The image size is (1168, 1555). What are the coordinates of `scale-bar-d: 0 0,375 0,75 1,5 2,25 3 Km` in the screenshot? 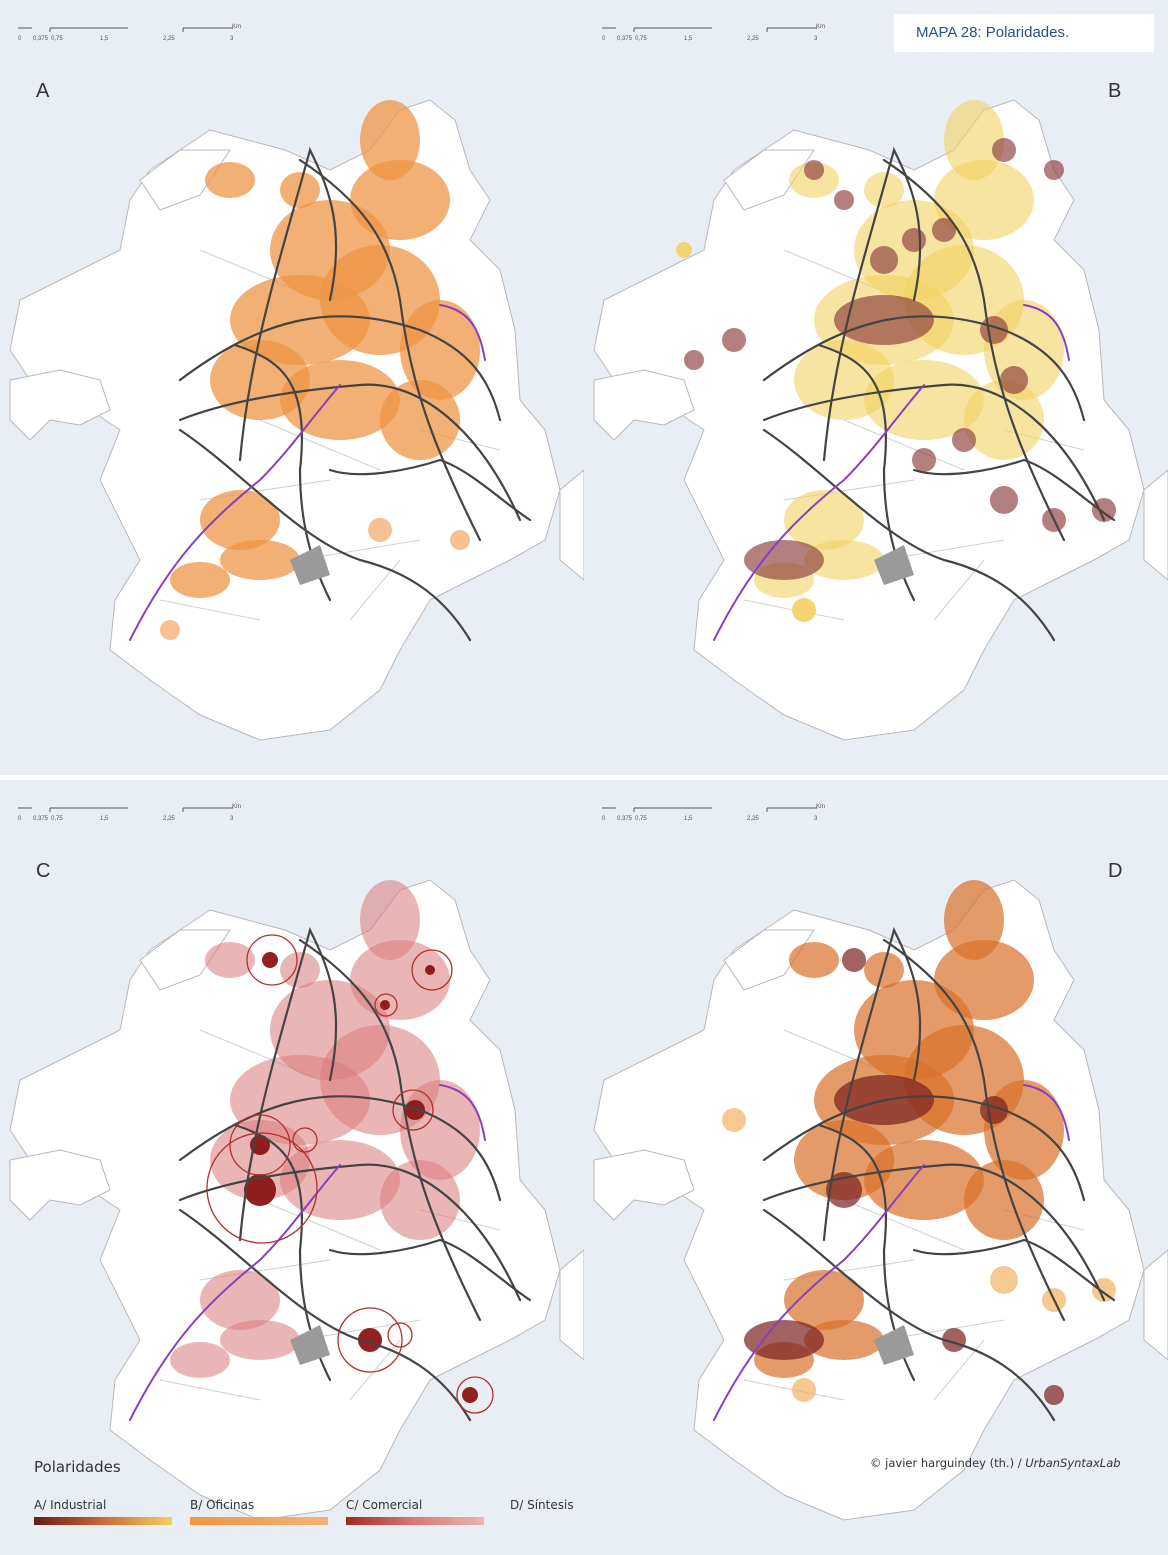 It's located at (713, 813).